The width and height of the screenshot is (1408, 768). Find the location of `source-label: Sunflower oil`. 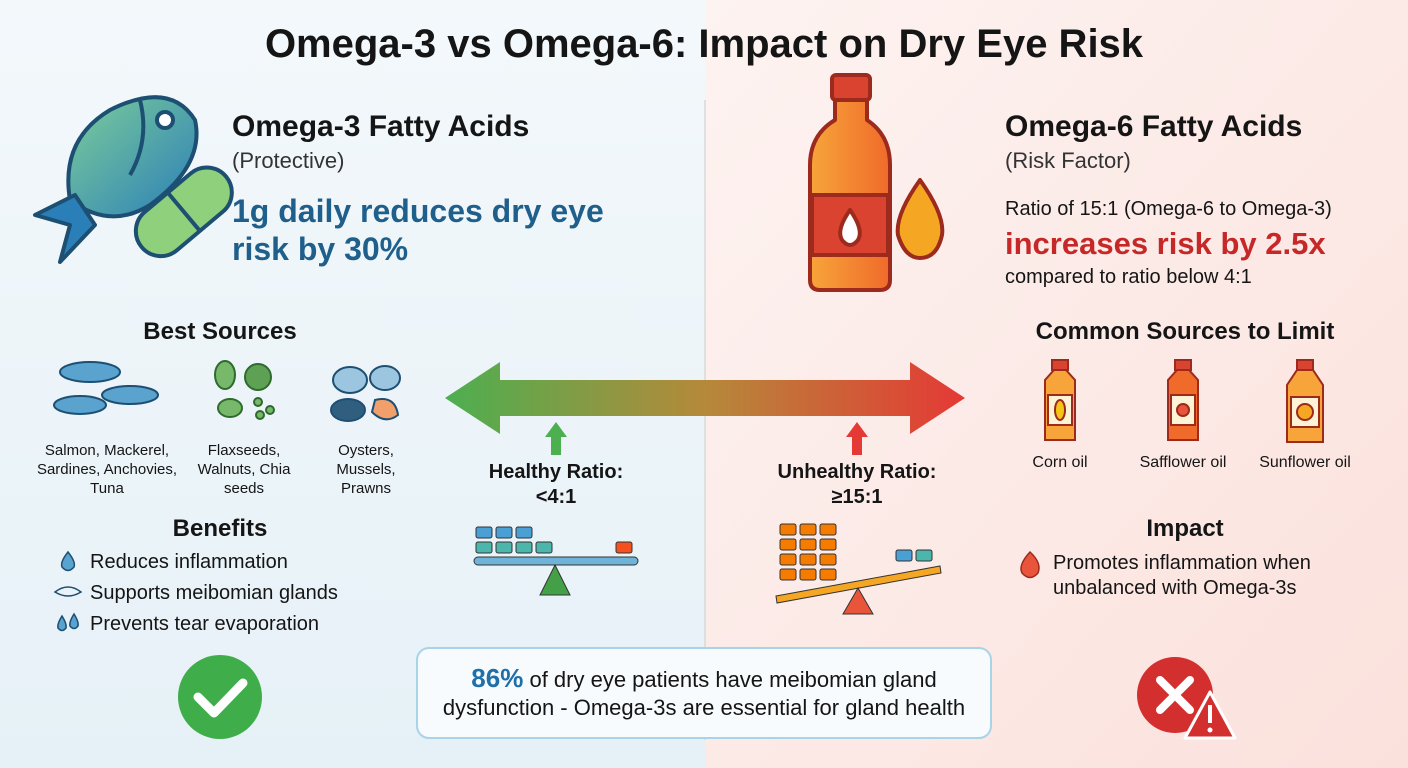

source-label: Sunflower oil is located at coordinates (1305, 462).